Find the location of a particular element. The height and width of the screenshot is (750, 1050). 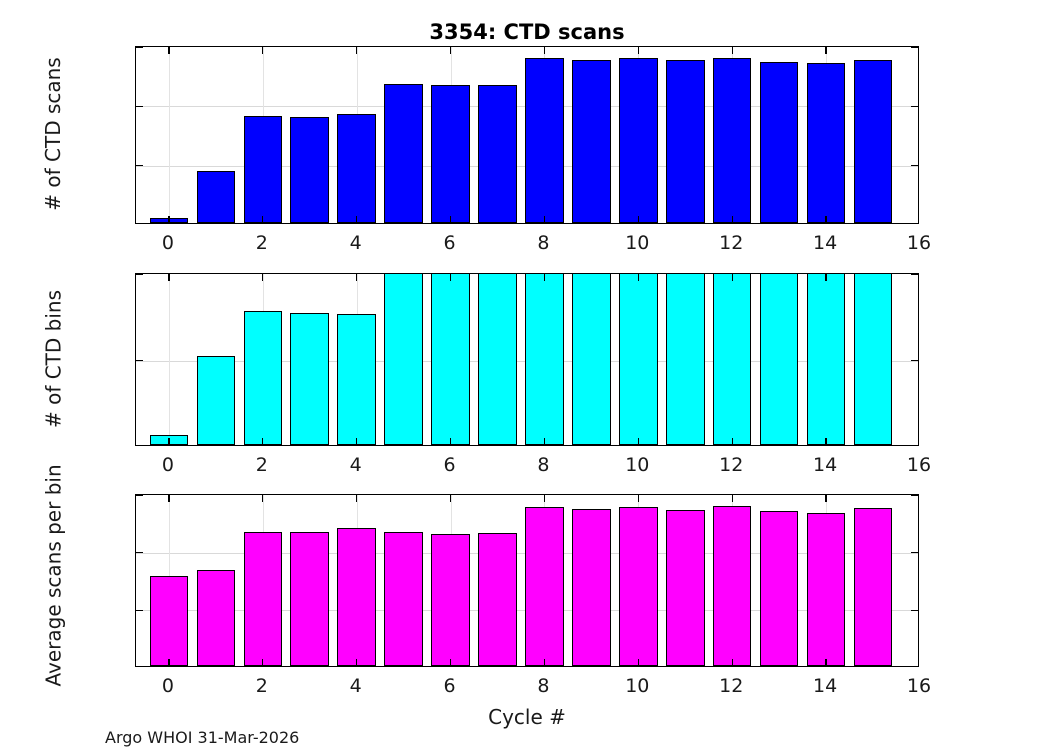

chart-title: 3354: CTD scans is located at coordinates (527, 32).